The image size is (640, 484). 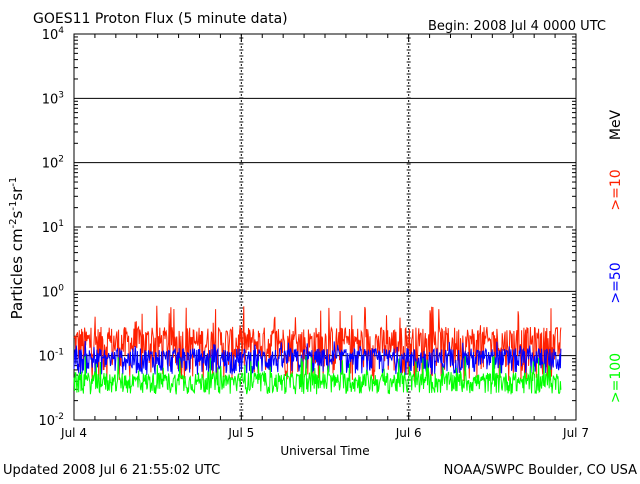 What do you see at coordinates (324, 433) in the screenshot?
I see `x-tick-labels: Jul 4 Jul 5 Jul 6 Jul 7` at bounding box center [324, 433].